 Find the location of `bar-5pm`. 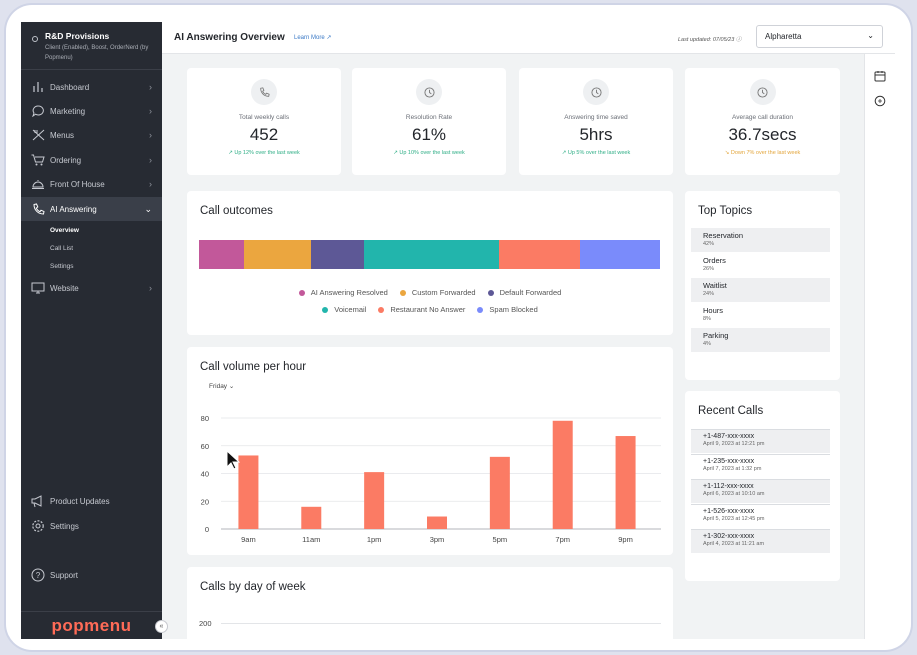

bar-5pm is located at coordinates (499, 492).